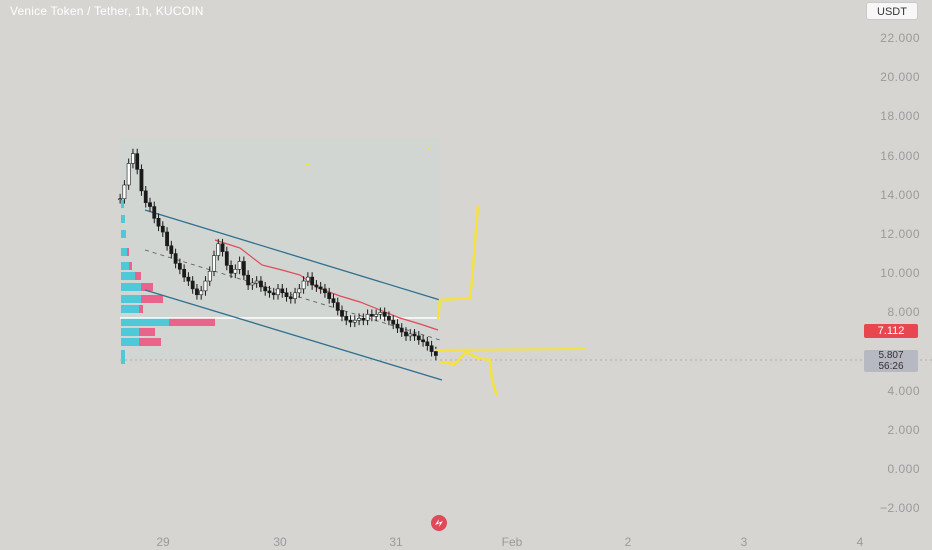  Describe the element at coordinates (163, 542) in the screenshot. I see `x-tick-label: 29` at that location.